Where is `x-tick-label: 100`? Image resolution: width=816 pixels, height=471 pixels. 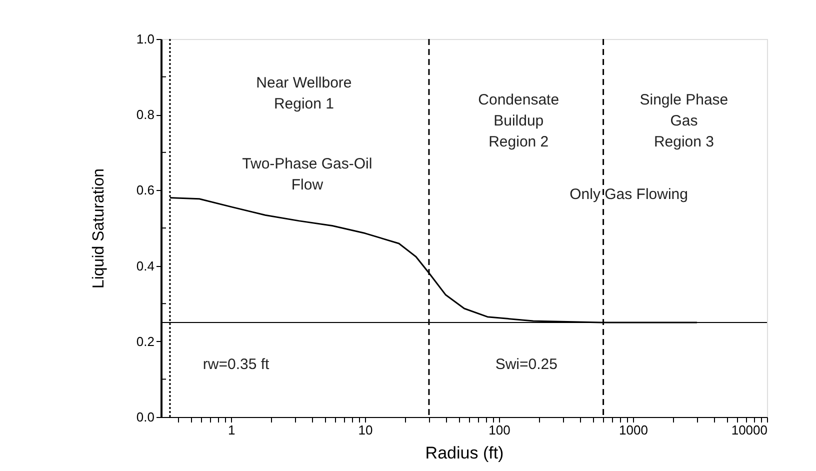 x-tick-label: 100 is located at coordinates (499, 430).